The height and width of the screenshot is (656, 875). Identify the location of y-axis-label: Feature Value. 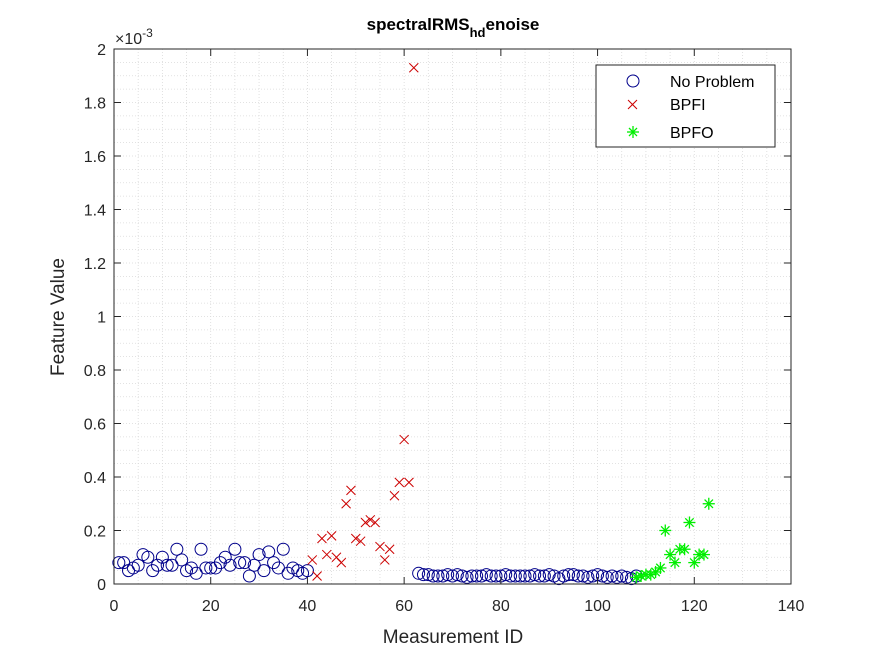
(58, 317).